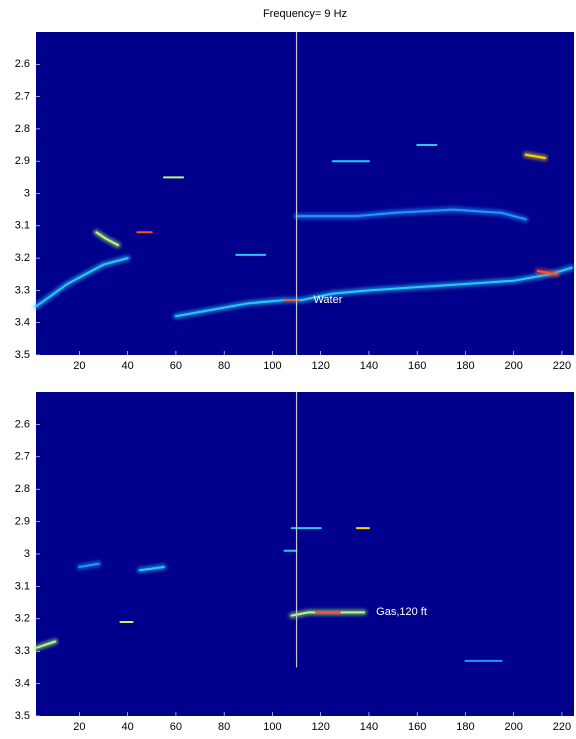  I want to click on chart-title: Frequency= 9 Hz, so click(305, 14).